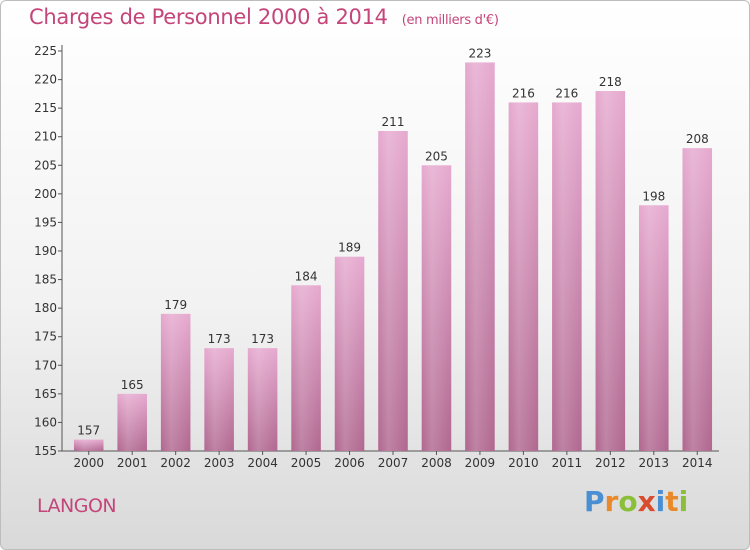 The height and width of the screenshot is (550, 750). What do you see at coordinates (45, 165) in the screenshot?
I see `y-tick-label: 205` at bounding box center [45, 165].